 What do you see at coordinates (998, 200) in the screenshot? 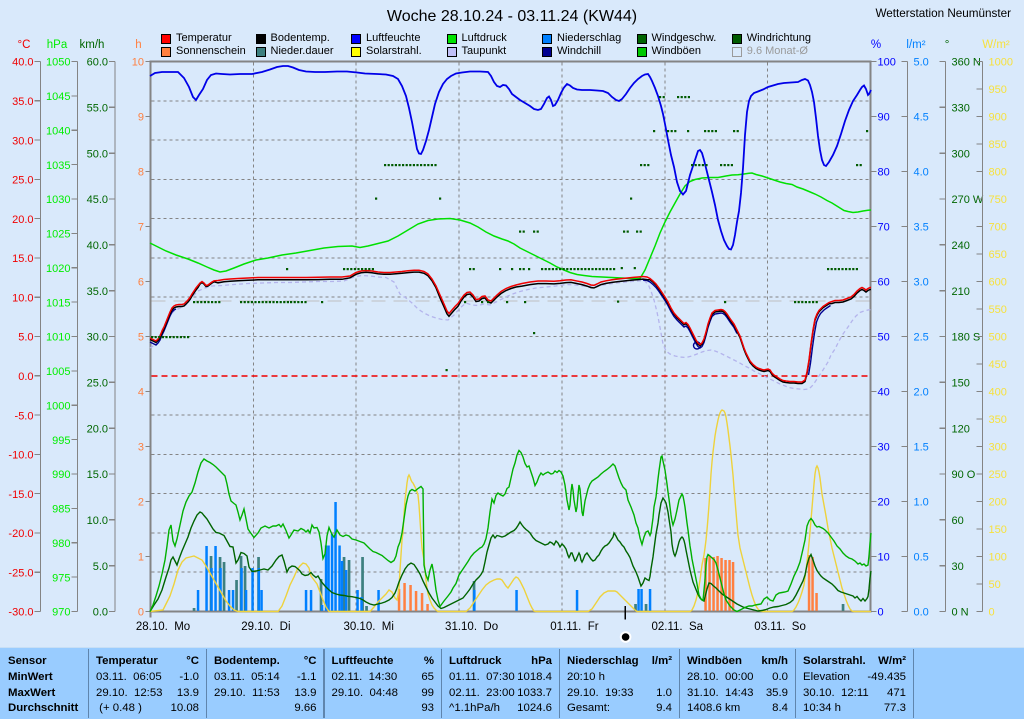
I see `svg-text: 750` at bounding box center [998, 200].